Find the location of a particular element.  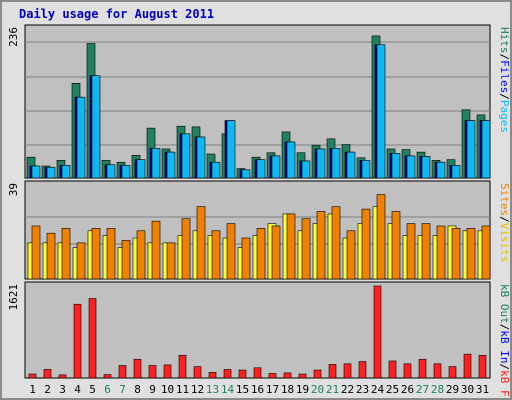

x-tick-label: 28 is located at coordinates (437, 389).